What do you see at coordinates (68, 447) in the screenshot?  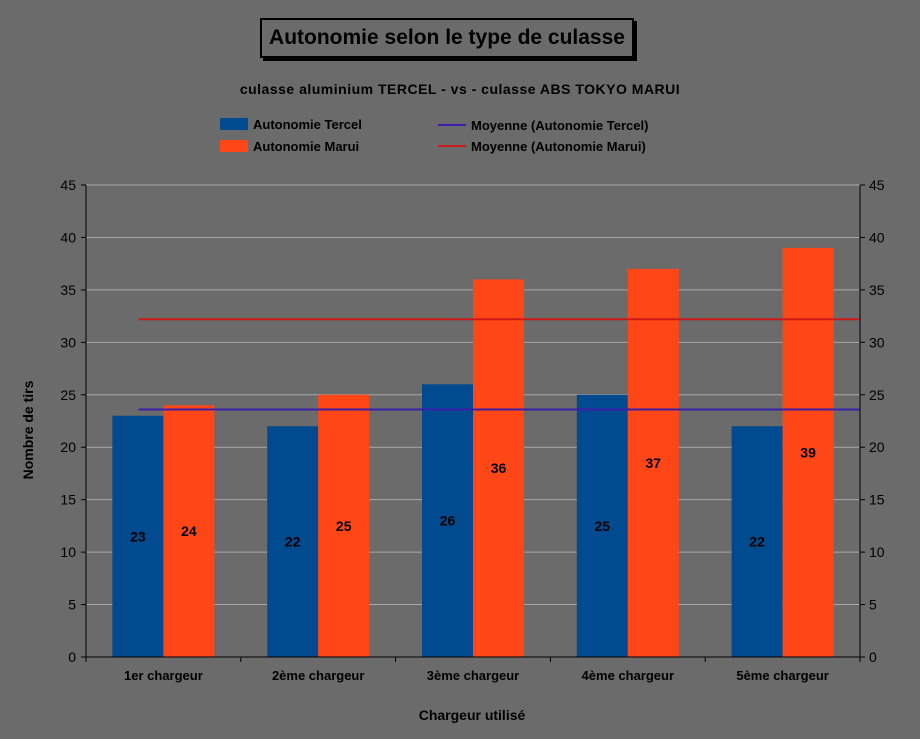 I see `y-tick-label: 20` at bounding box center [68, 447].